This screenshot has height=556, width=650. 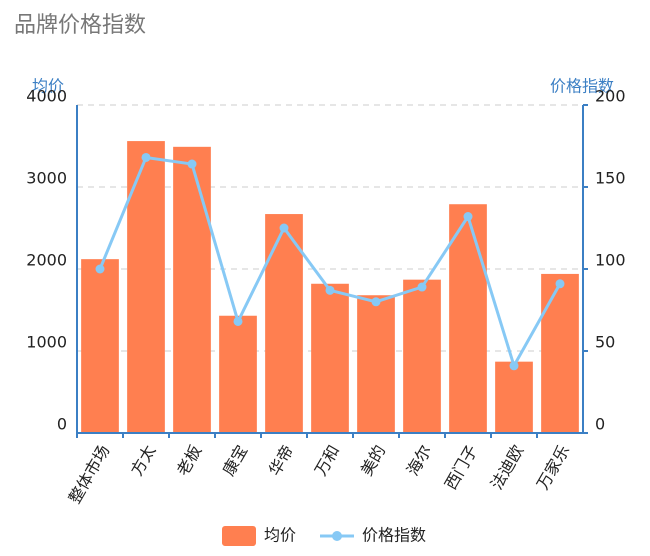 I want to click on x-tick-label: 海尔, so click(x=419, y=460).